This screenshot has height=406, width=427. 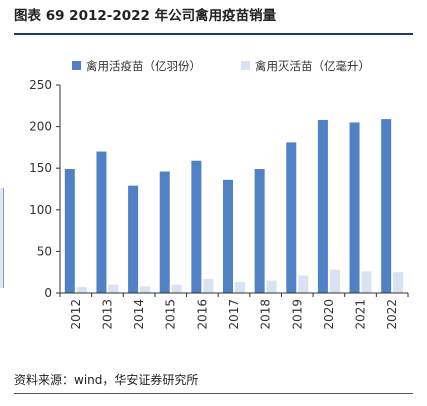 I want to click on legend-label: 禽用活疫苗（亿羽份）, so click(x=143, y=66).